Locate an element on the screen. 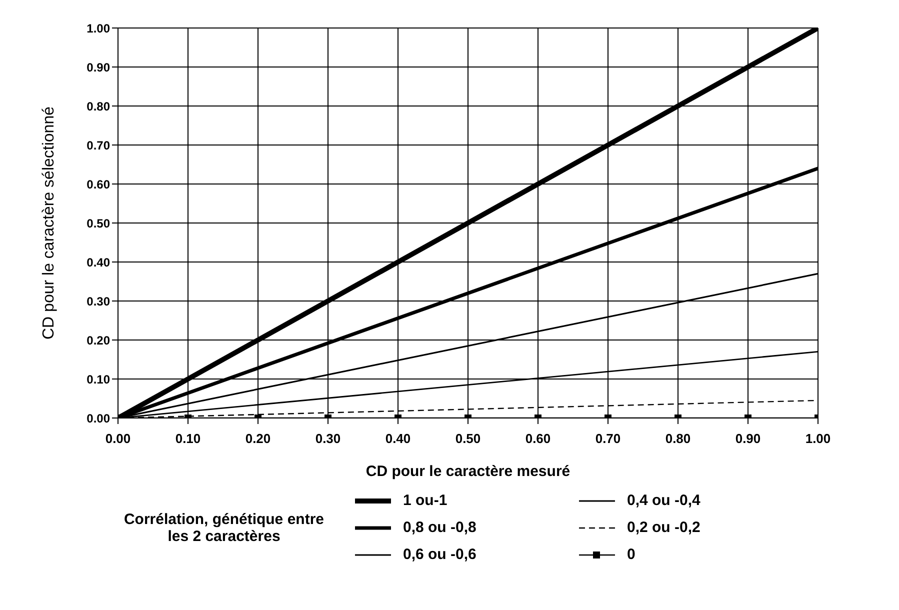 The image size is (899, 610). y-tick-label: 0.70 is located at coordinates (98, 145).